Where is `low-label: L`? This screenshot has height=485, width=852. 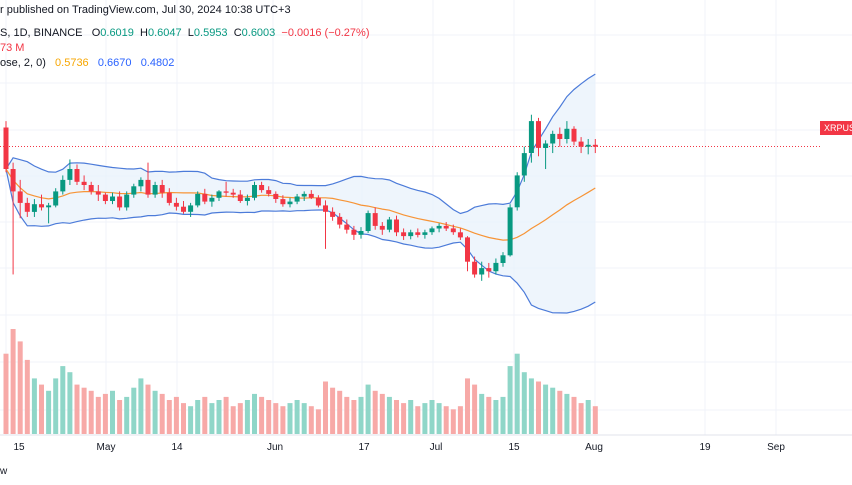 low-label: L is located at coordinates (190, 33).